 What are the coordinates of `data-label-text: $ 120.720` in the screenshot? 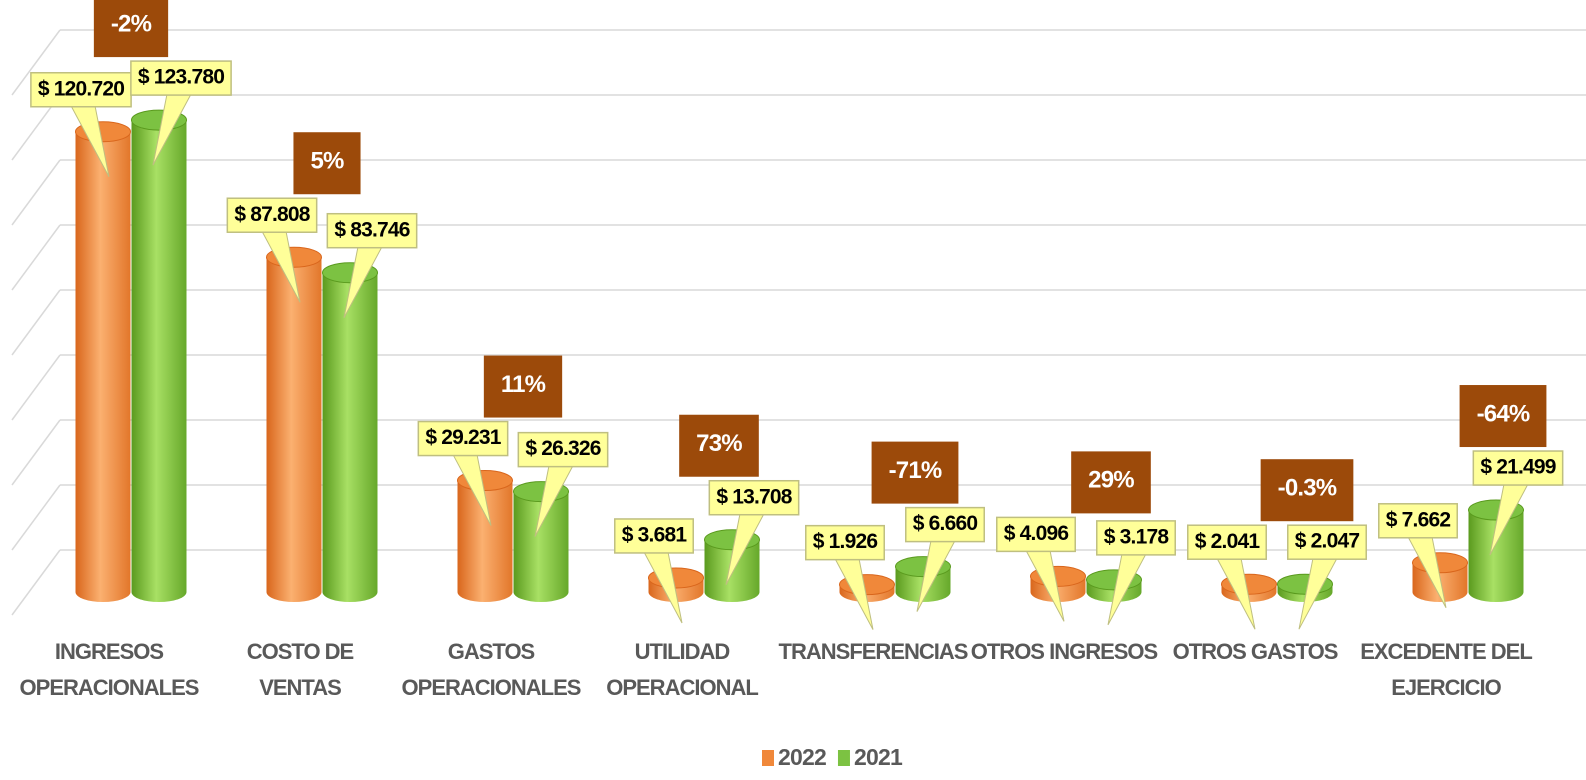 It's located at (81, 88).